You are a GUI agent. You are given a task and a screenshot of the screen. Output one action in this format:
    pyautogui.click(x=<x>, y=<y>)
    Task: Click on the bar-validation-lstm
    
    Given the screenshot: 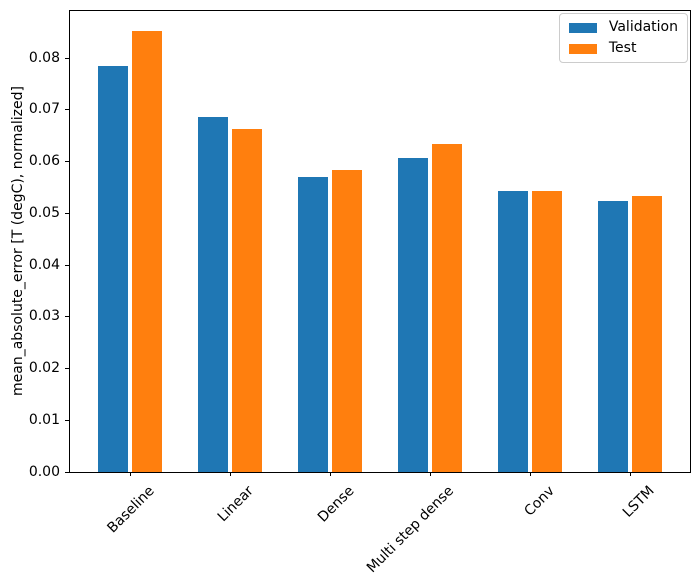 What is the action you would take?
    pyautogui.click(x=613, y=336)
    